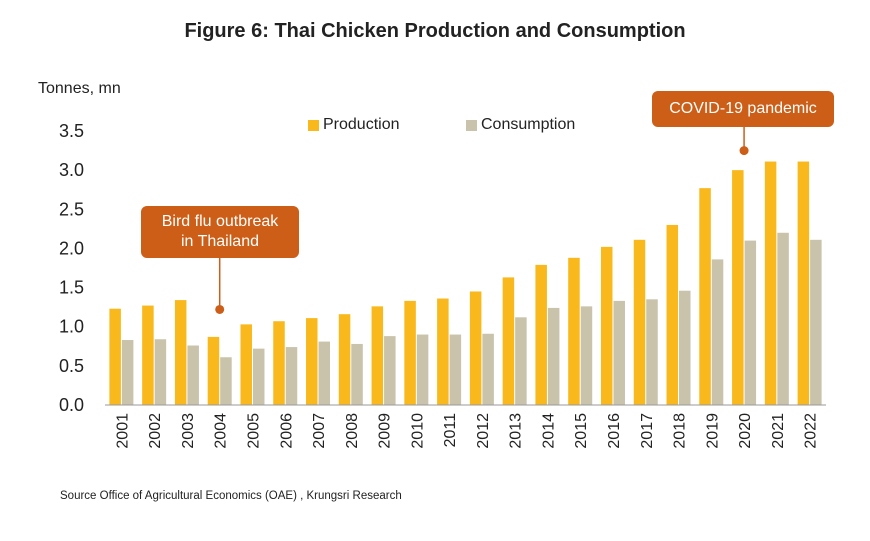 The width and height of the screenshot is (870, 541). What do you see at coordinates (71, 405) in the screenshot?
I see `y-tick-label: 0.0` at bounding box center [71, 405].